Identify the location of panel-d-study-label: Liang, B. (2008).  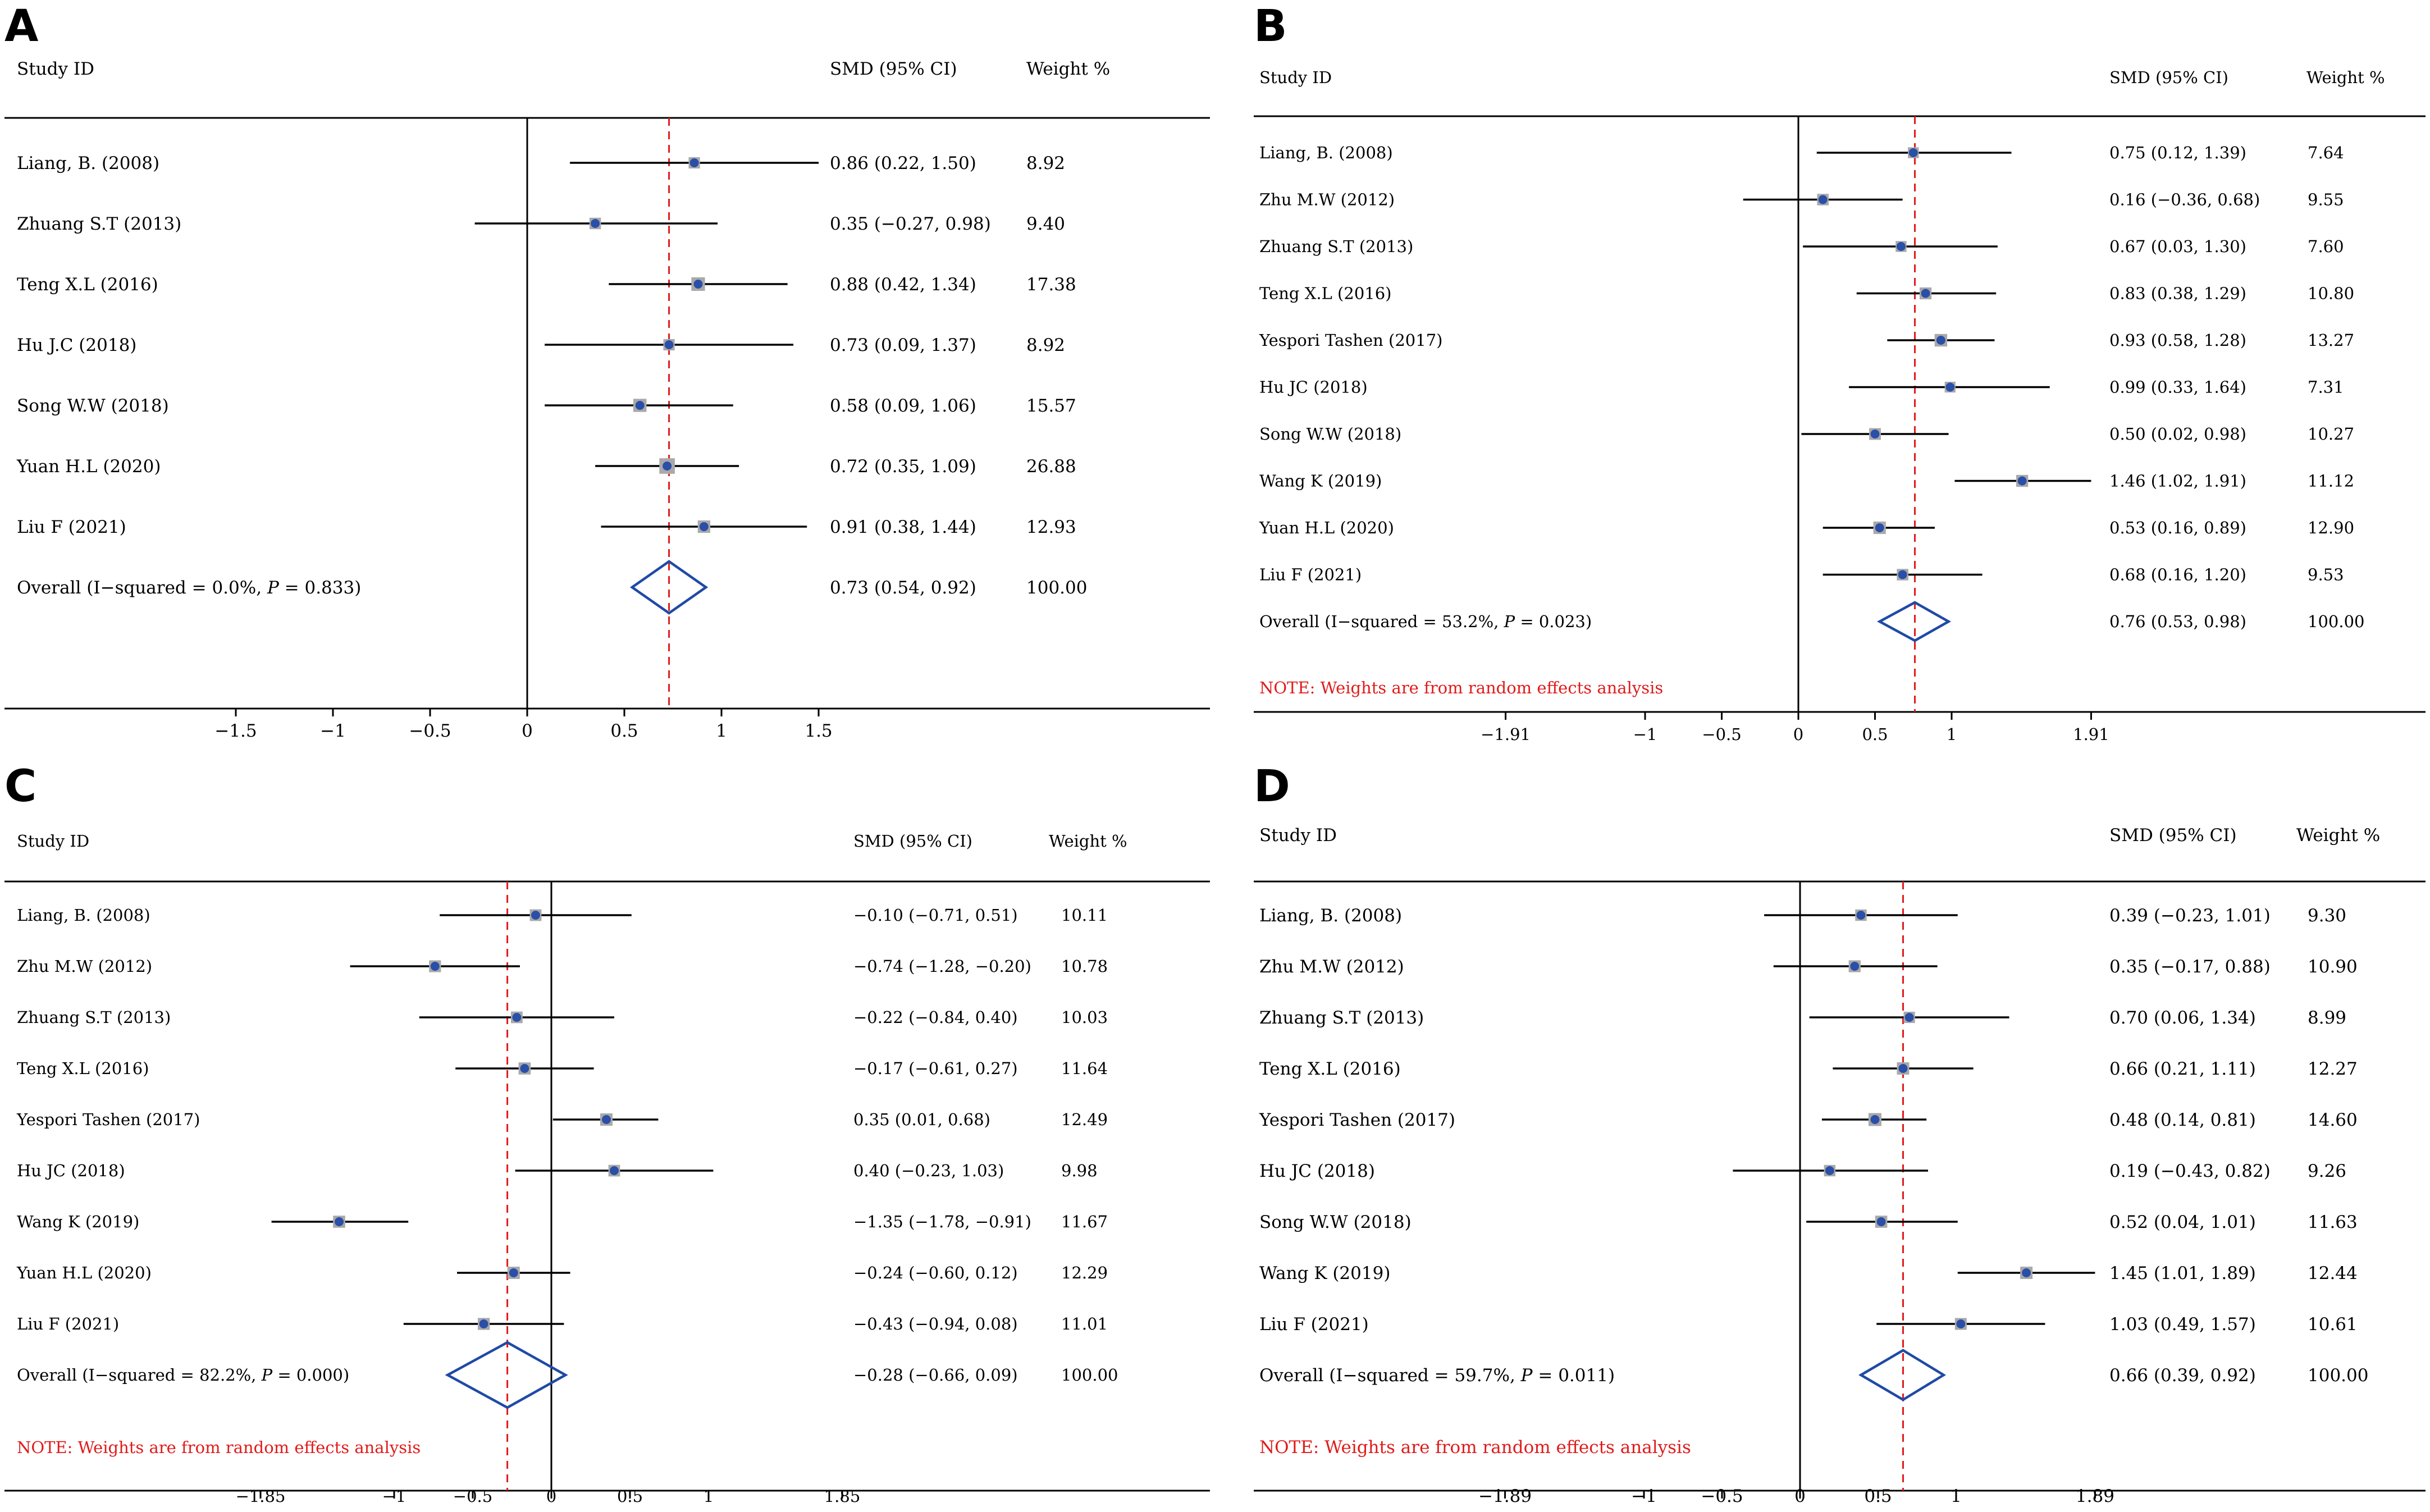
(1330, 916).